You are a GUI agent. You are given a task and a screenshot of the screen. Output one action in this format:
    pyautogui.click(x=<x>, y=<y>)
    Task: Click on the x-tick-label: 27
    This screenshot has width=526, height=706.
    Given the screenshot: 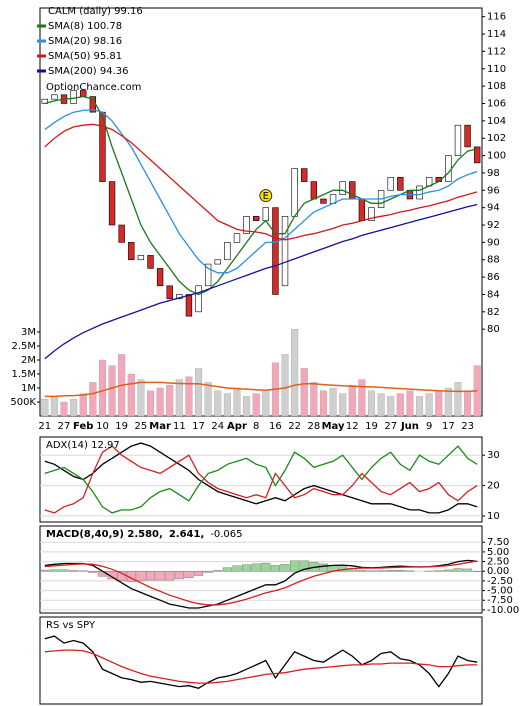 What is the action you would take?
    pyautogui.click(x=64, y=426)
    